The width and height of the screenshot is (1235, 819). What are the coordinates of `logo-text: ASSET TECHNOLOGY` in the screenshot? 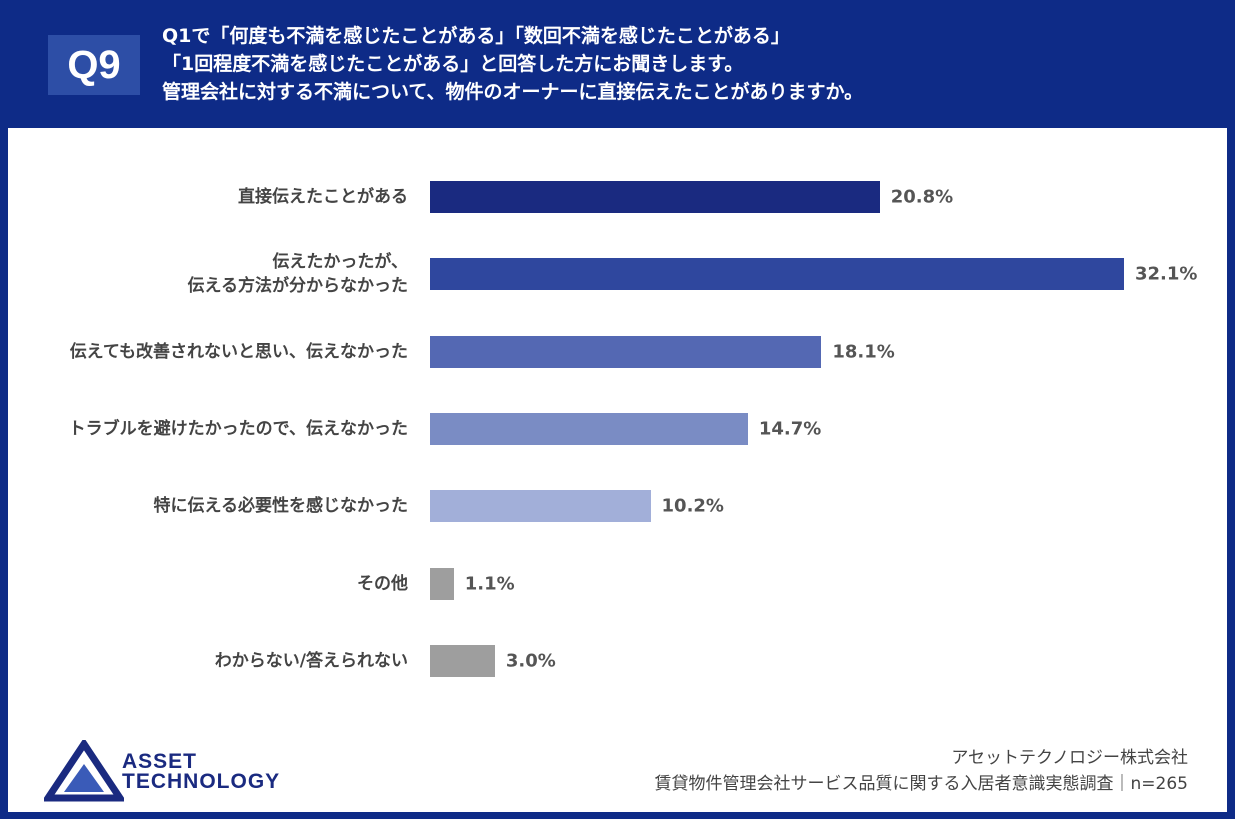 It's located at (201, 771).